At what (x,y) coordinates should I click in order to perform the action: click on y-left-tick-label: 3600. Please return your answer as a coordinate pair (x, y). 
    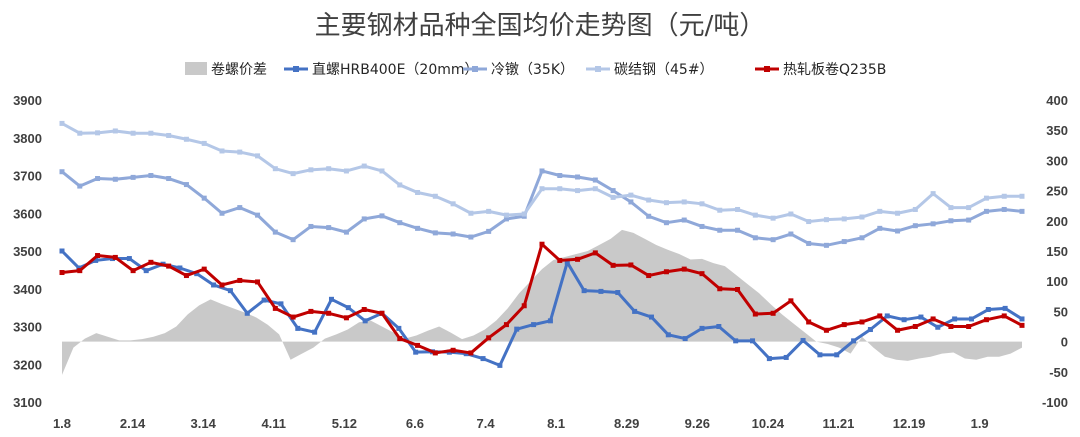
    Looking at the image, I should click on (27, 213).